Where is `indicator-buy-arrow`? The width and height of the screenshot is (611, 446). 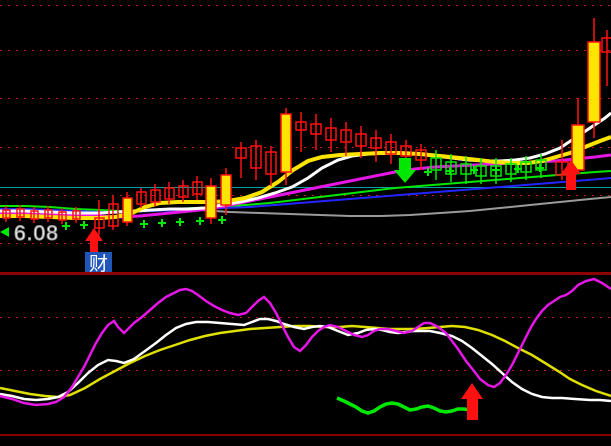
indicator-buy-arrow is located at coordinates (472, 401).